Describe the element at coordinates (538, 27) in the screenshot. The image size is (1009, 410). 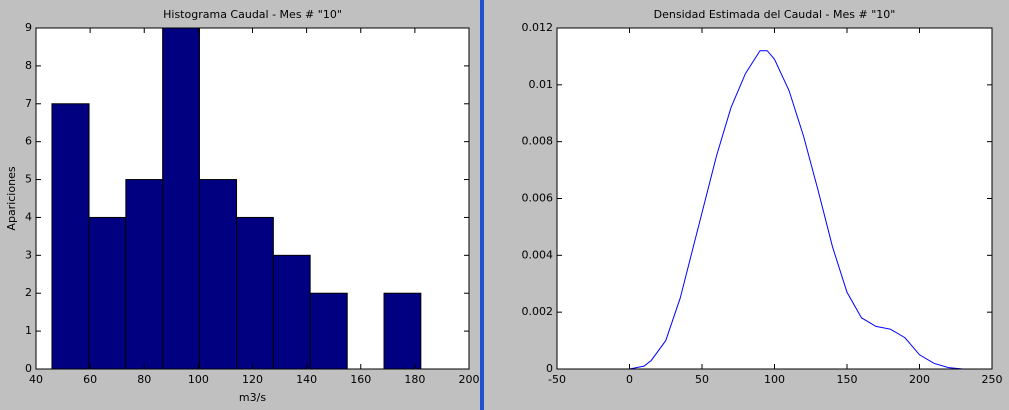
I see `y-tick-label: 0.012` at that location.